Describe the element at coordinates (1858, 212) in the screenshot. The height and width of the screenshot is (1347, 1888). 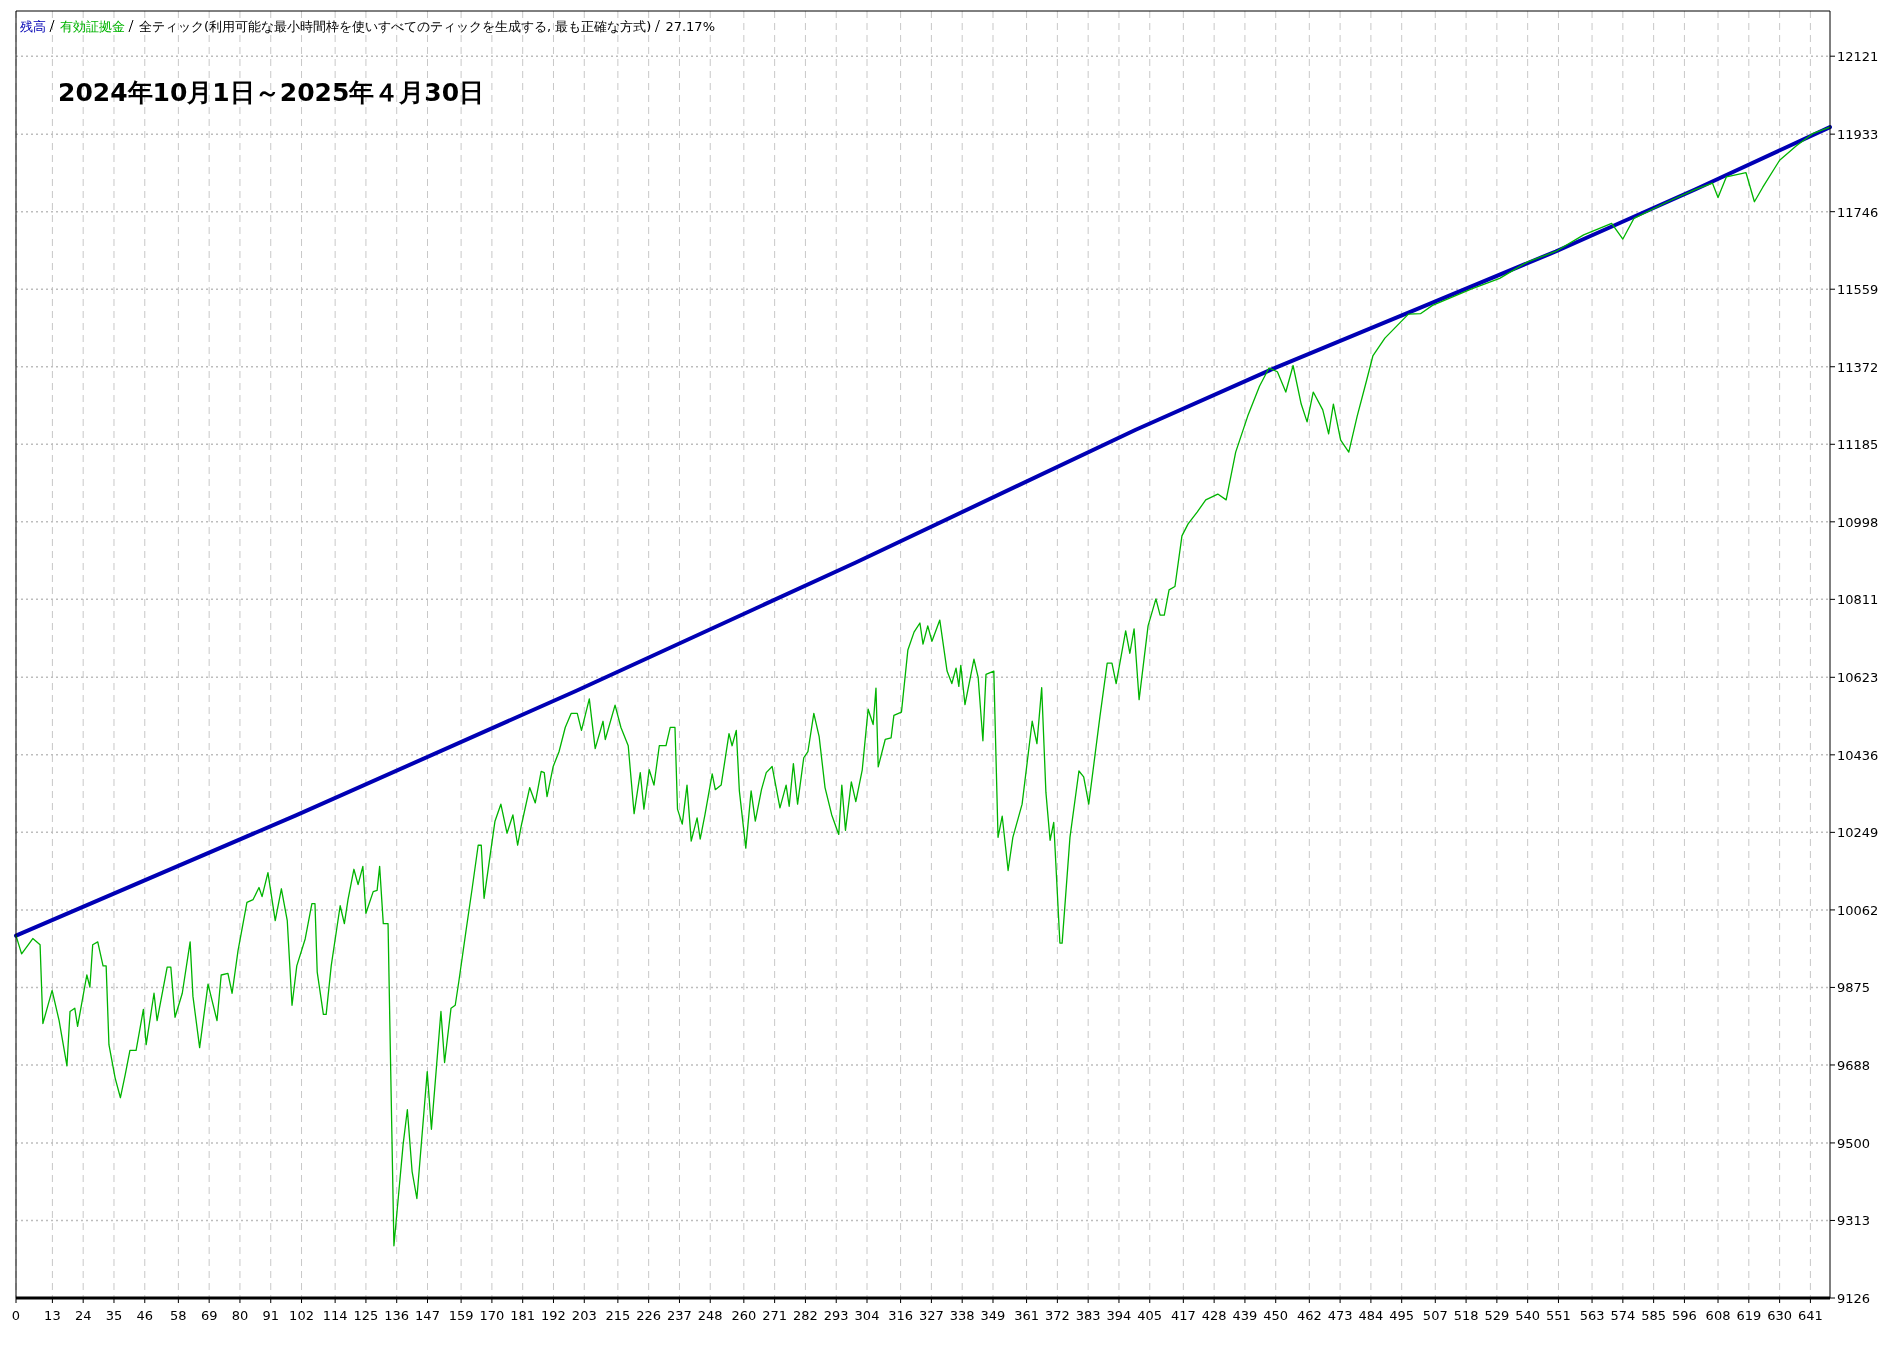
I see `y-tick-label: 11746` at that location.